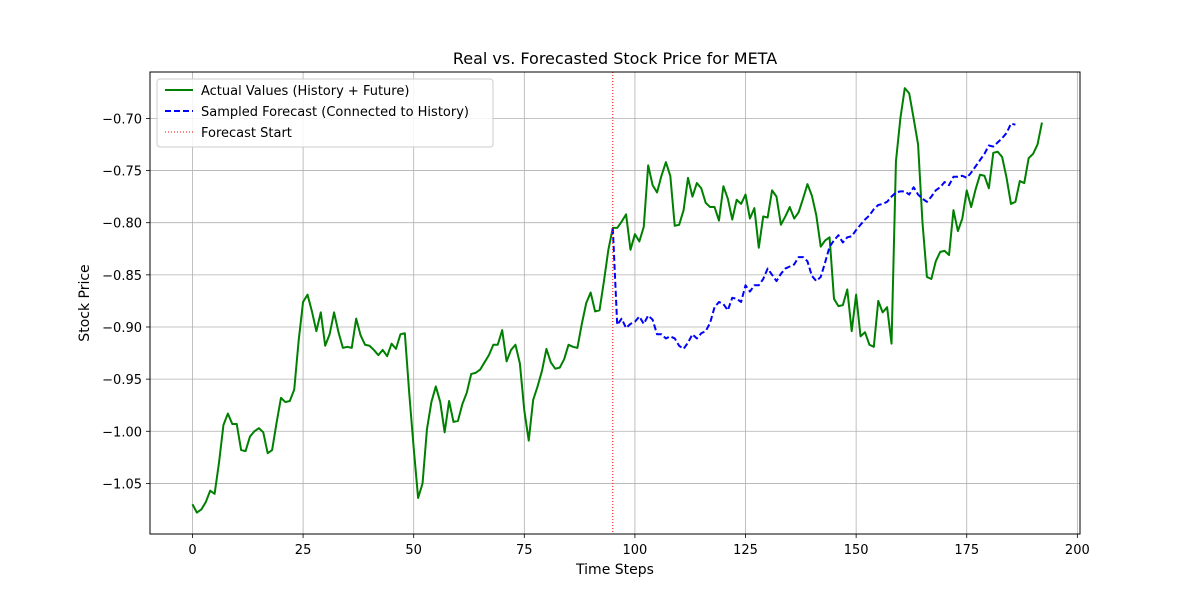 Image resolution: width=1200 pixels, height=600 pixels. Describe the element at coordinates (246, 133) in the screenshot. I see `legend-label-forecast-start: Forecast Start` at that location.